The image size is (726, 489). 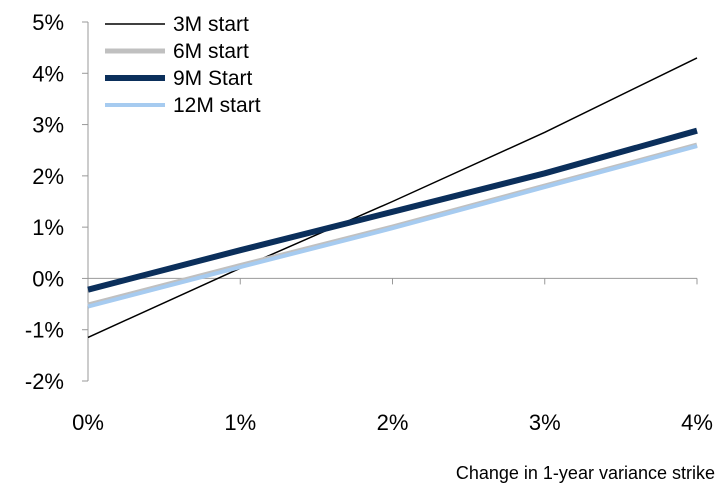 What do you see at coordinates (240, 422) in the screenshot?
I see `x-tick-label: 1%` at bounding box center [240, 422].